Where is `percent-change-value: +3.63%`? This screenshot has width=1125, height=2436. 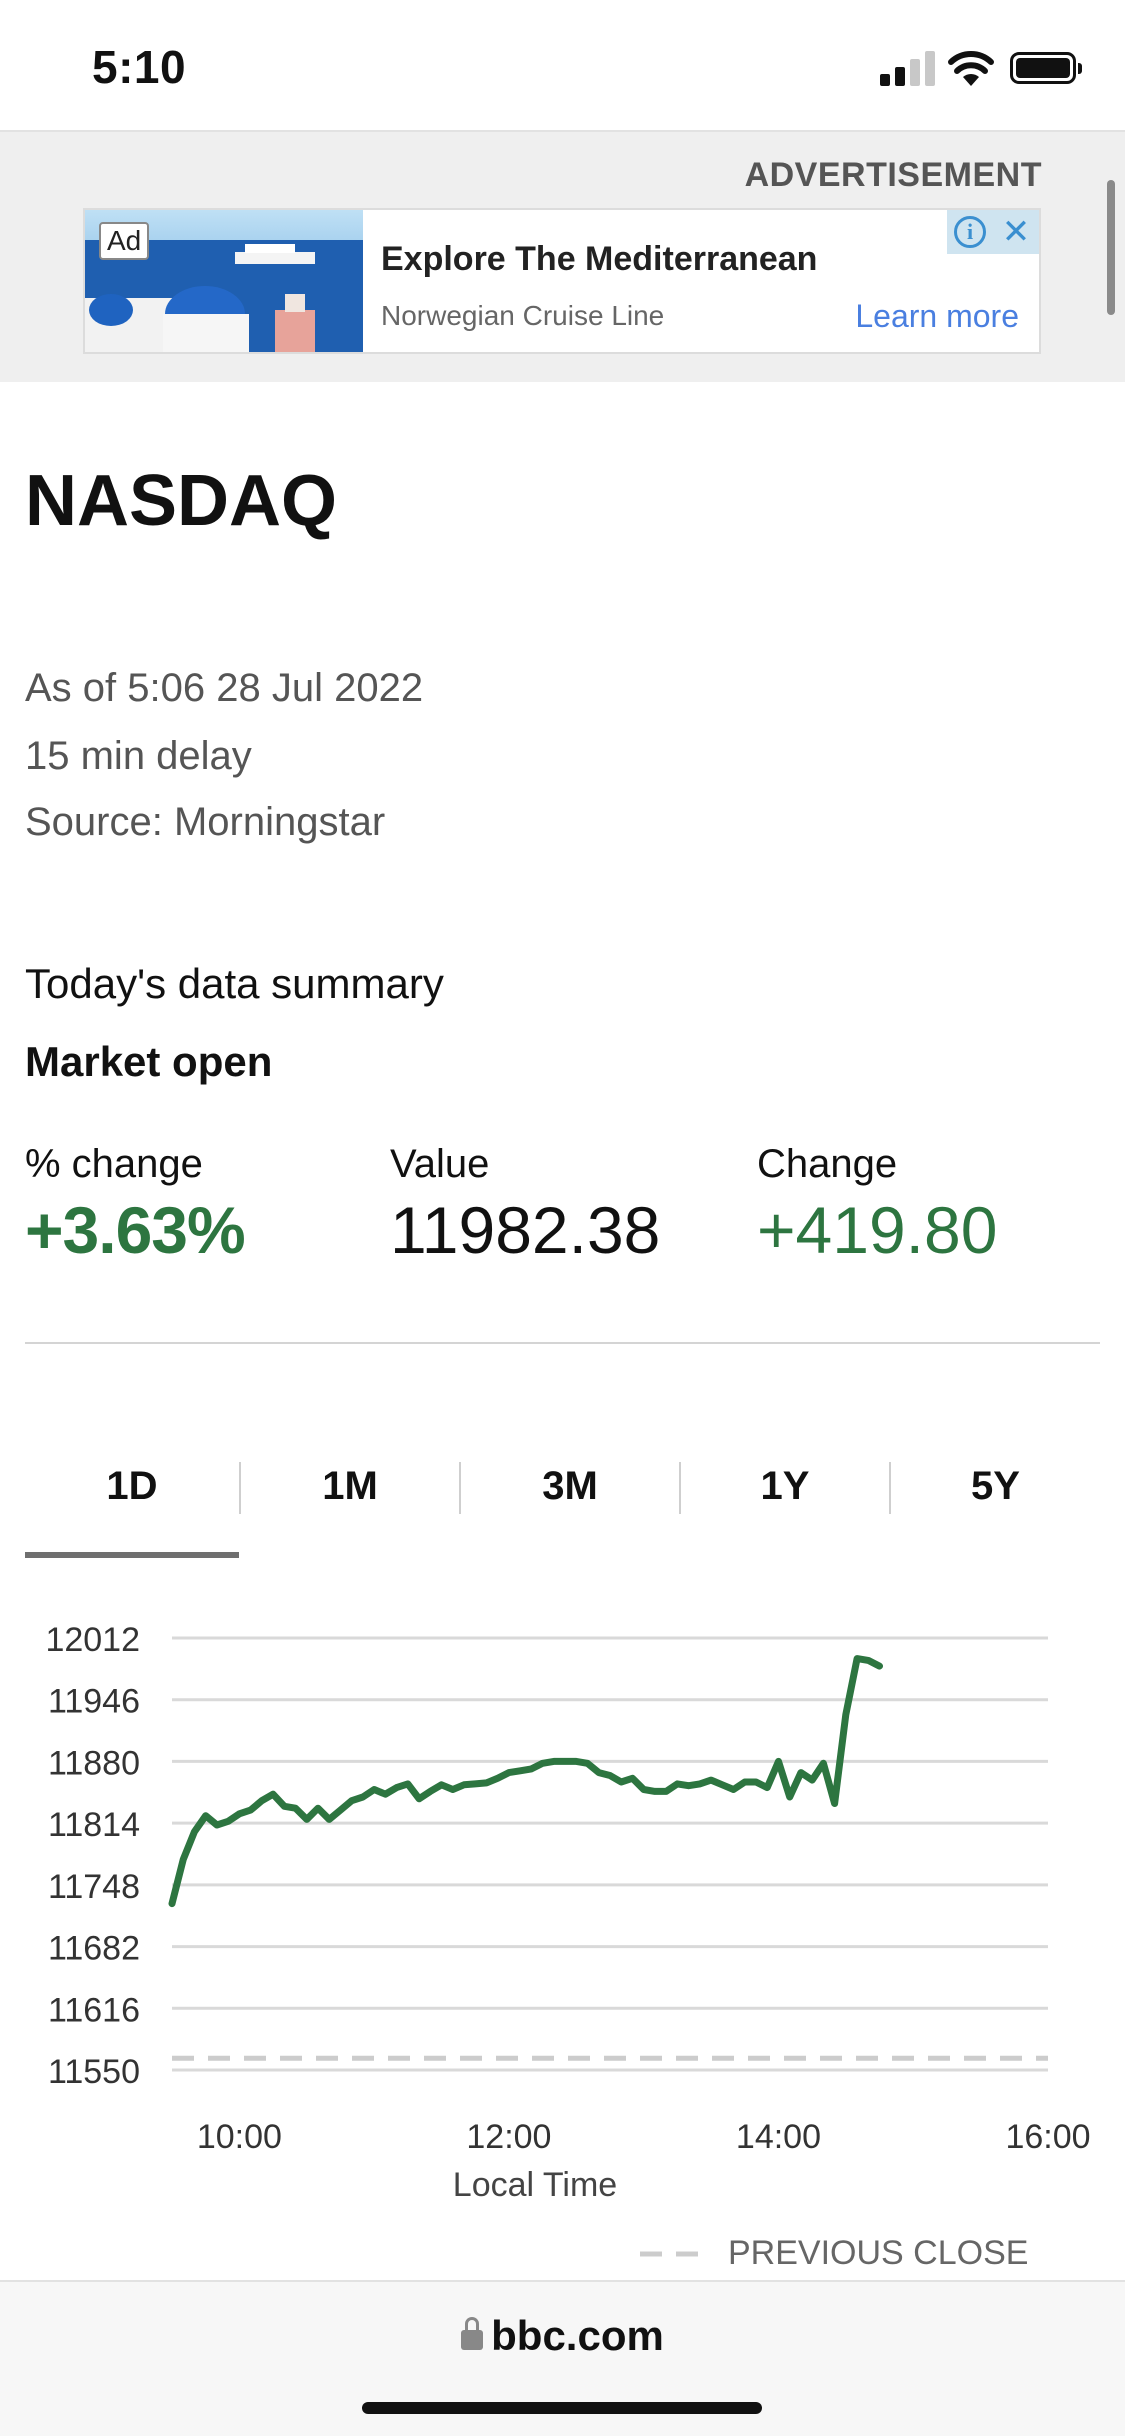
percent-change-value: +3.63% is located at coordinates (135, 1230).